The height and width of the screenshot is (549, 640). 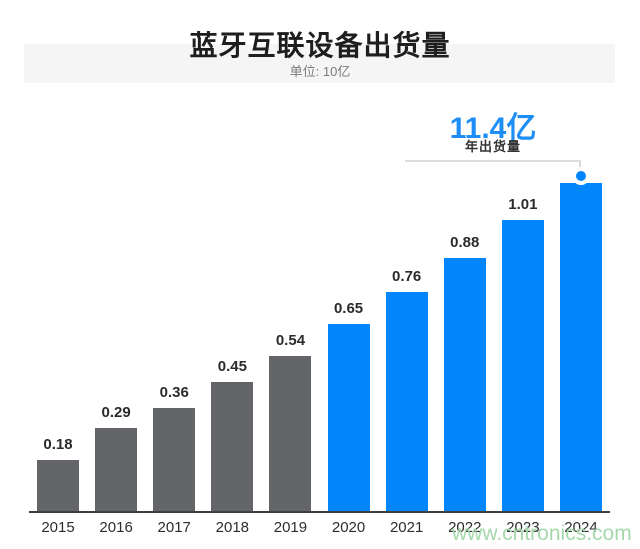 I want to click on bar-year-label: 2024, so click(x=581, y=527).